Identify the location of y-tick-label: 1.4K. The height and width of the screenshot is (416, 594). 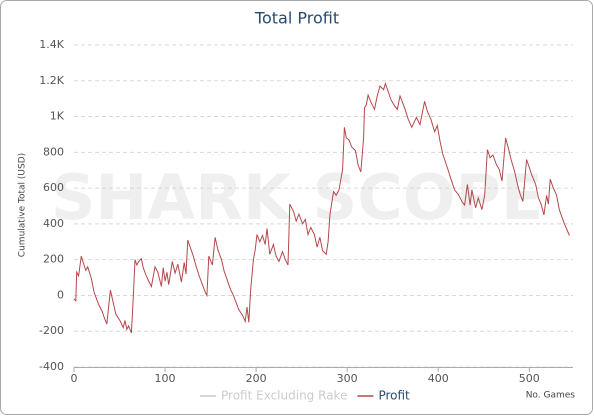
(51, 44).